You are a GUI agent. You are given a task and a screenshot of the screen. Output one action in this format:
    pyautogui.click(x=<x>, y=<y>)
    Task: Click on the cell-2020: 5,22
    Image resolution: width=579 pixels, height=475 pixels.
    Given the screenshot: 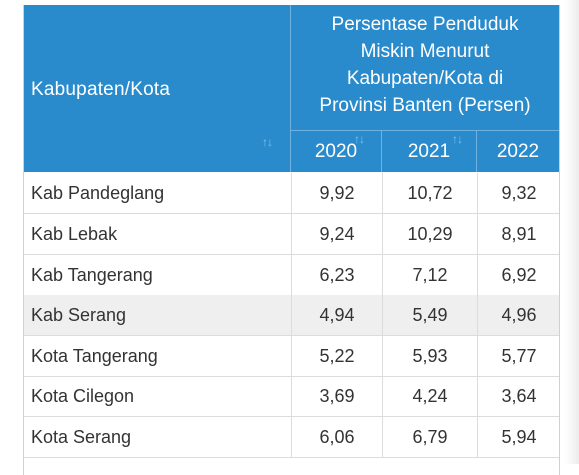 What is the action you would take?
    pyautogui.click(x=336, y=356)
    